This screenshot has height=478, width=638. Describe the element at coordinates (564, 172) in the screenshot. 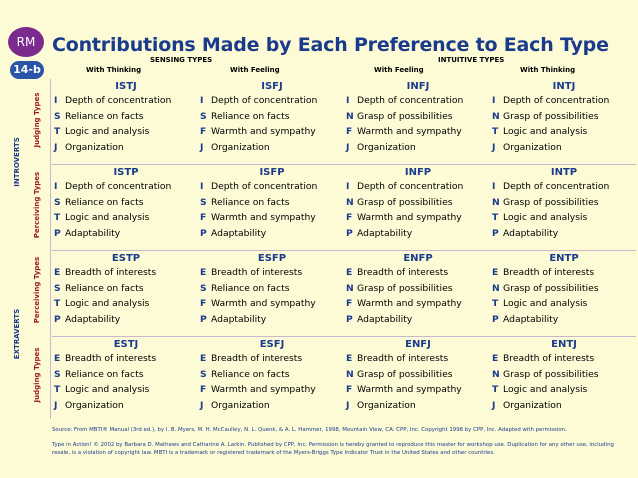

I see `type-code: INTP` at that location.